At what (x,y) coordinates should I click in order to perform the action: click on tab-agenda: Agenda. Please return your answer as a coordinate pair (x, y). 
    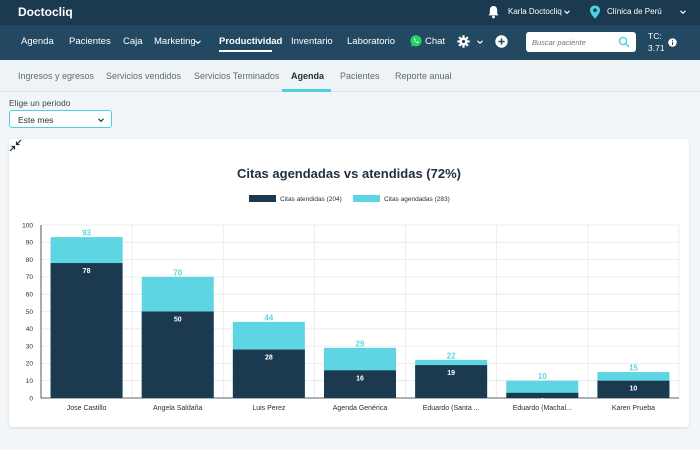
    Looking at the image, I should click on (308, 76).